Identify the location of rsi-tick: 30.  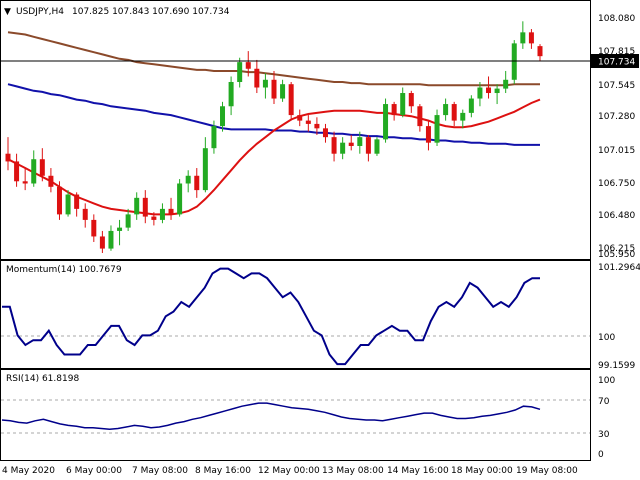
(604, 435).